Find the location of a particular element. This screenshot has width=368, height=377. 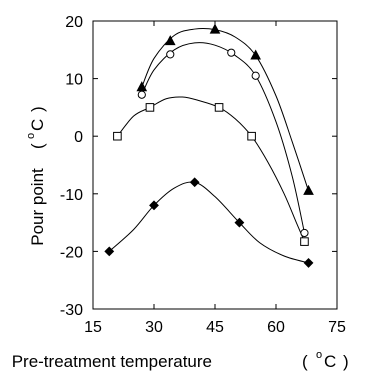

y-axis-unit-c: C is located at coordinates (37, 125).